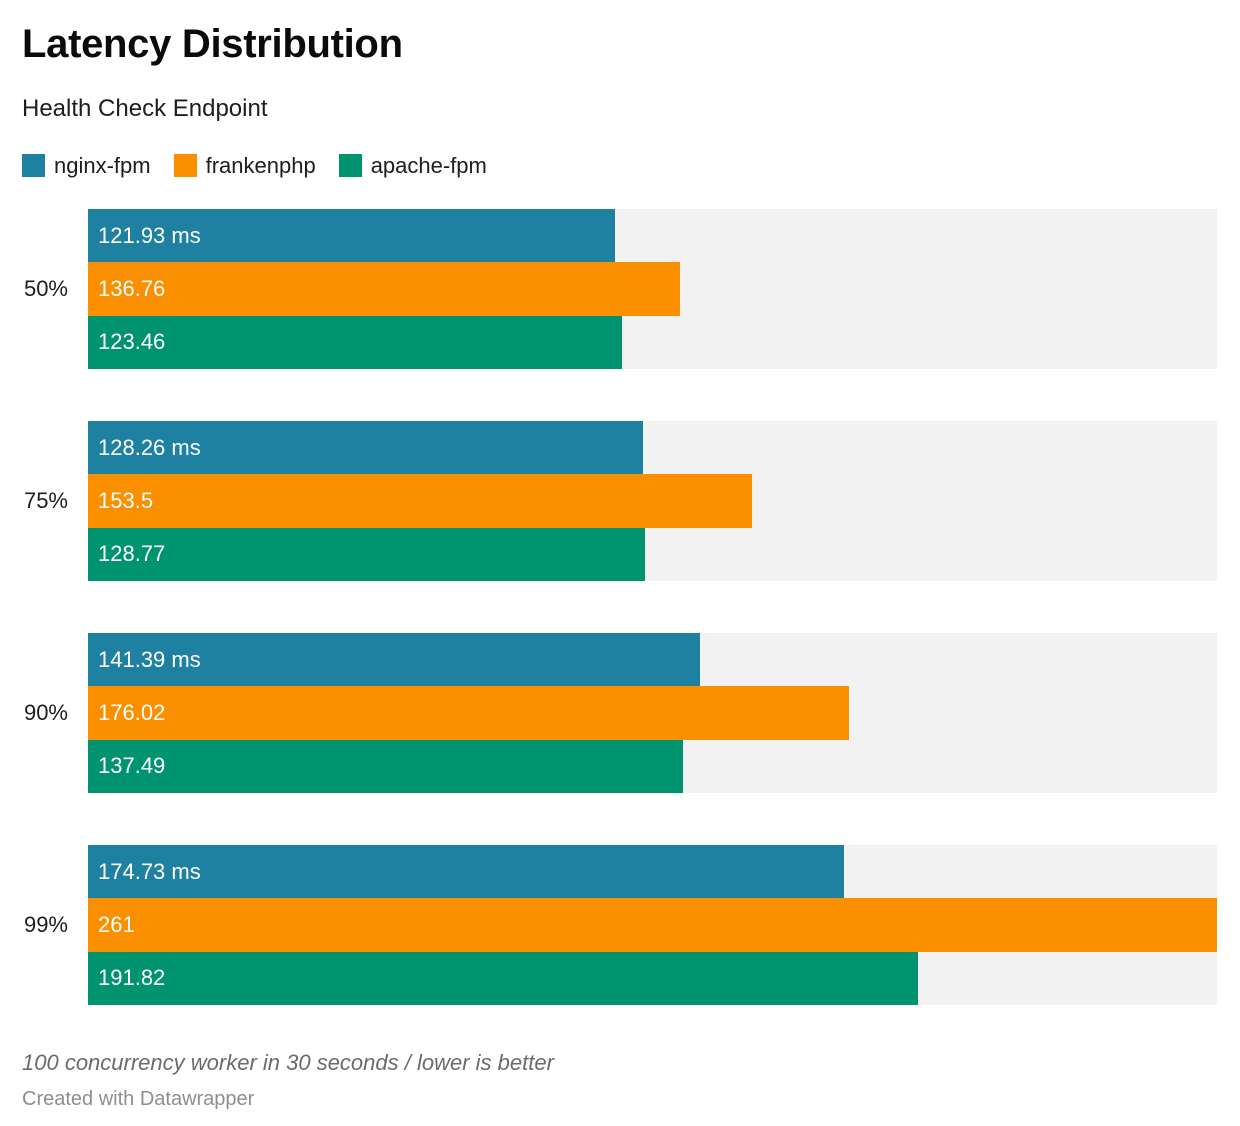  Describe the element at coordinates (132, 712) in the screenshot. I see `bar-value-label: 176.02` at that location.